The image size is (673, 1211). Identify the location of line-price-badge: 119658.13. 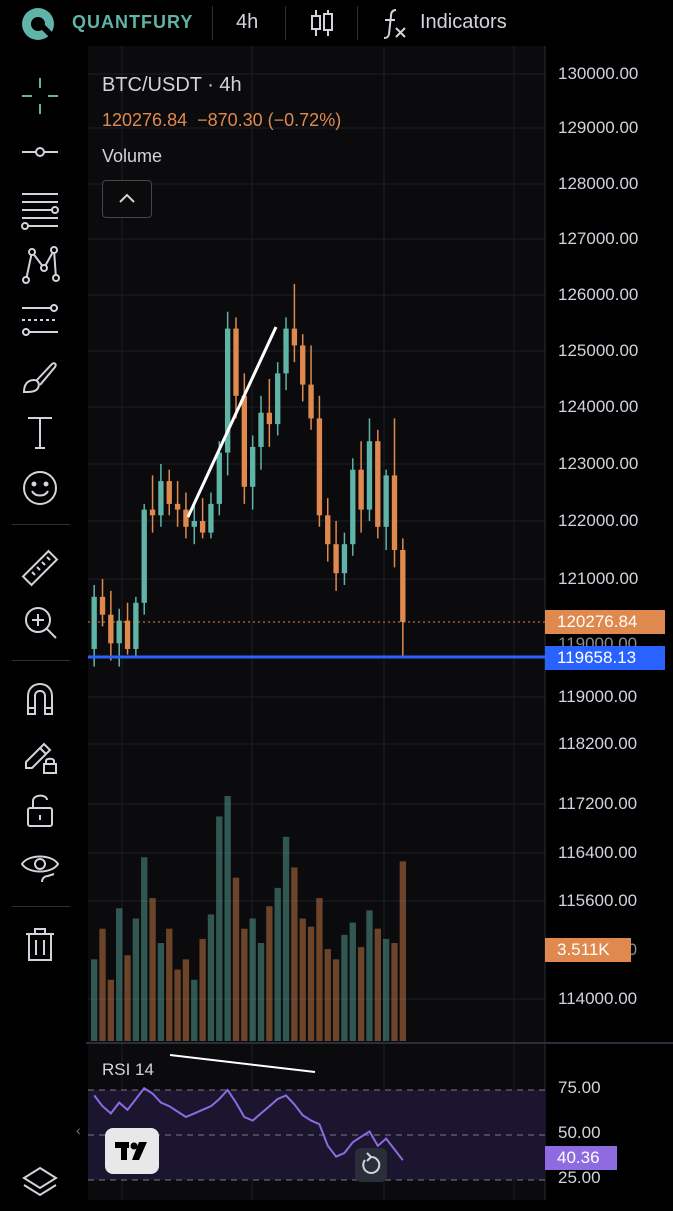
(605, 658).